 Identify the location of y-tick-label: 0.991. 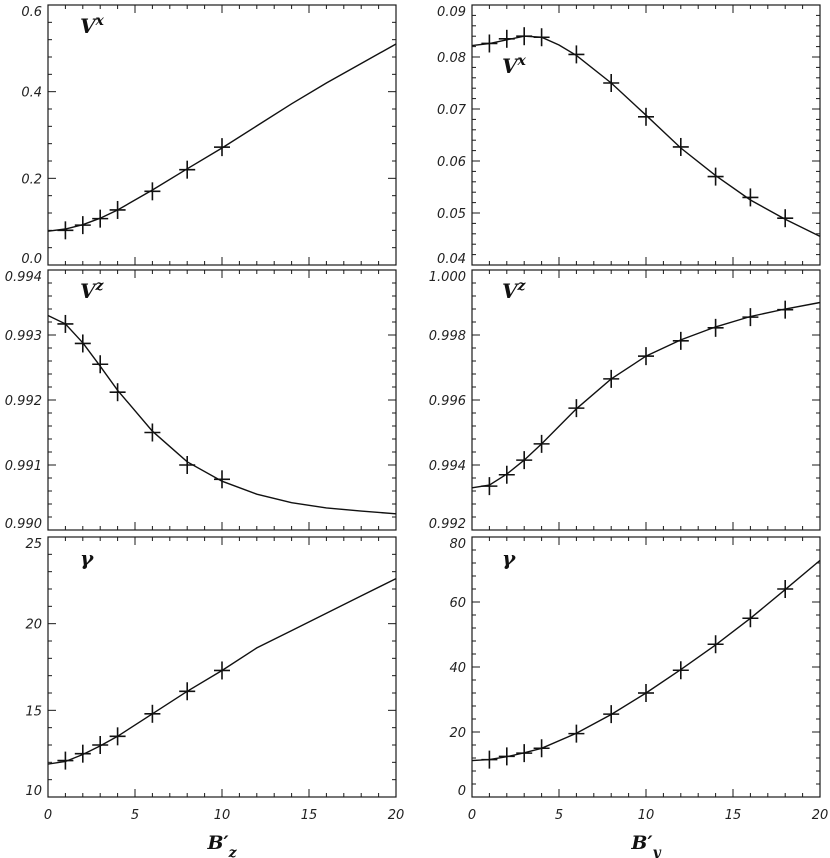
(23, 466).